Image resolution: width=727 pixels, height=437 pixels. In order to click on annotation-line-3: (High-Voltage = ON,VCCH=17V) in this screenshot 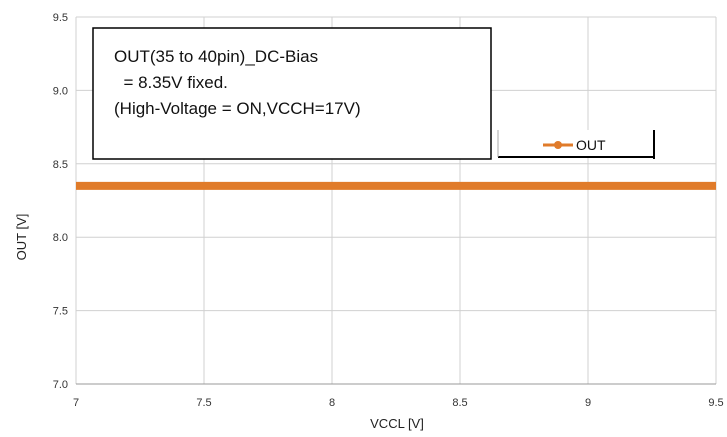, I will do `click(237, 108)`.